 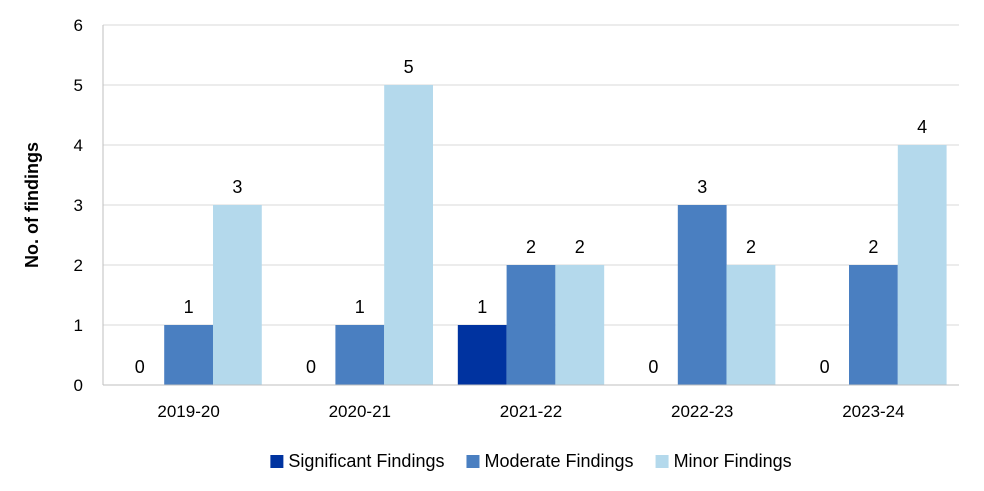 What do you see at coordinates (366, 461) in the screenshot?
I see `legend-label: Significant Findings` at bounding box center [366, 461].